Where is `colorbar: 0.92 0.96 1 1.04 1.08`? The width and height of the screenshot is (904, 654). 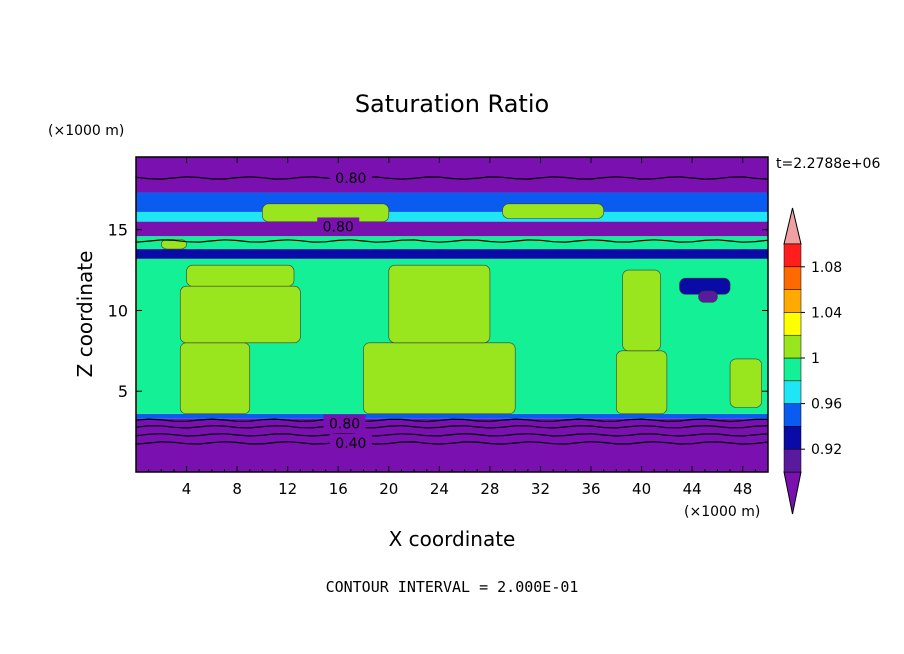
colorbar: 0.92 0.96 1 1.04 1.08 is located at coordinates (812, 361).